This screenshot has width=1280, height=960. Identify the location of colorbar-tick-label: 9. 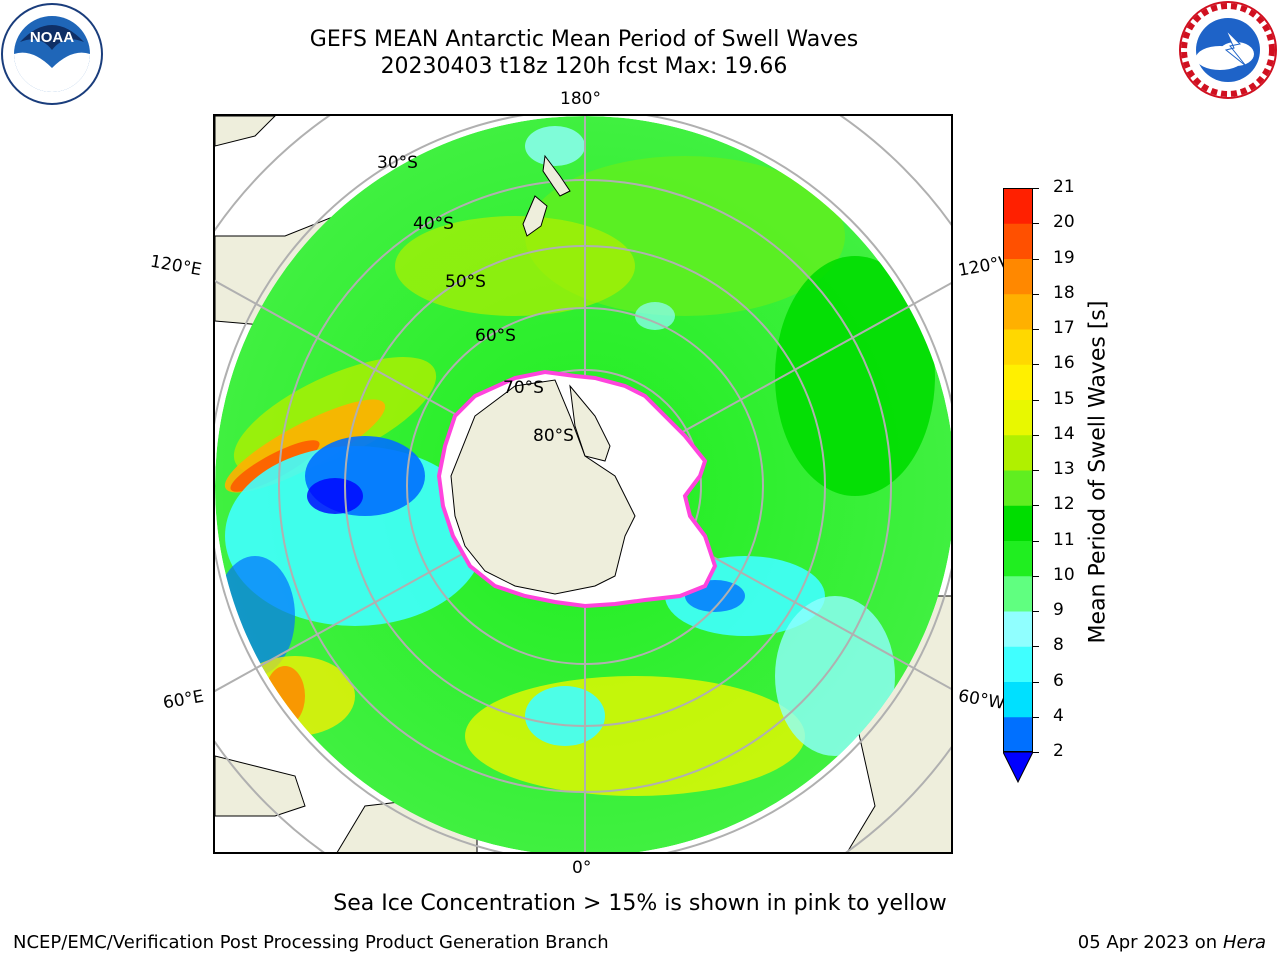
(1058, 610).